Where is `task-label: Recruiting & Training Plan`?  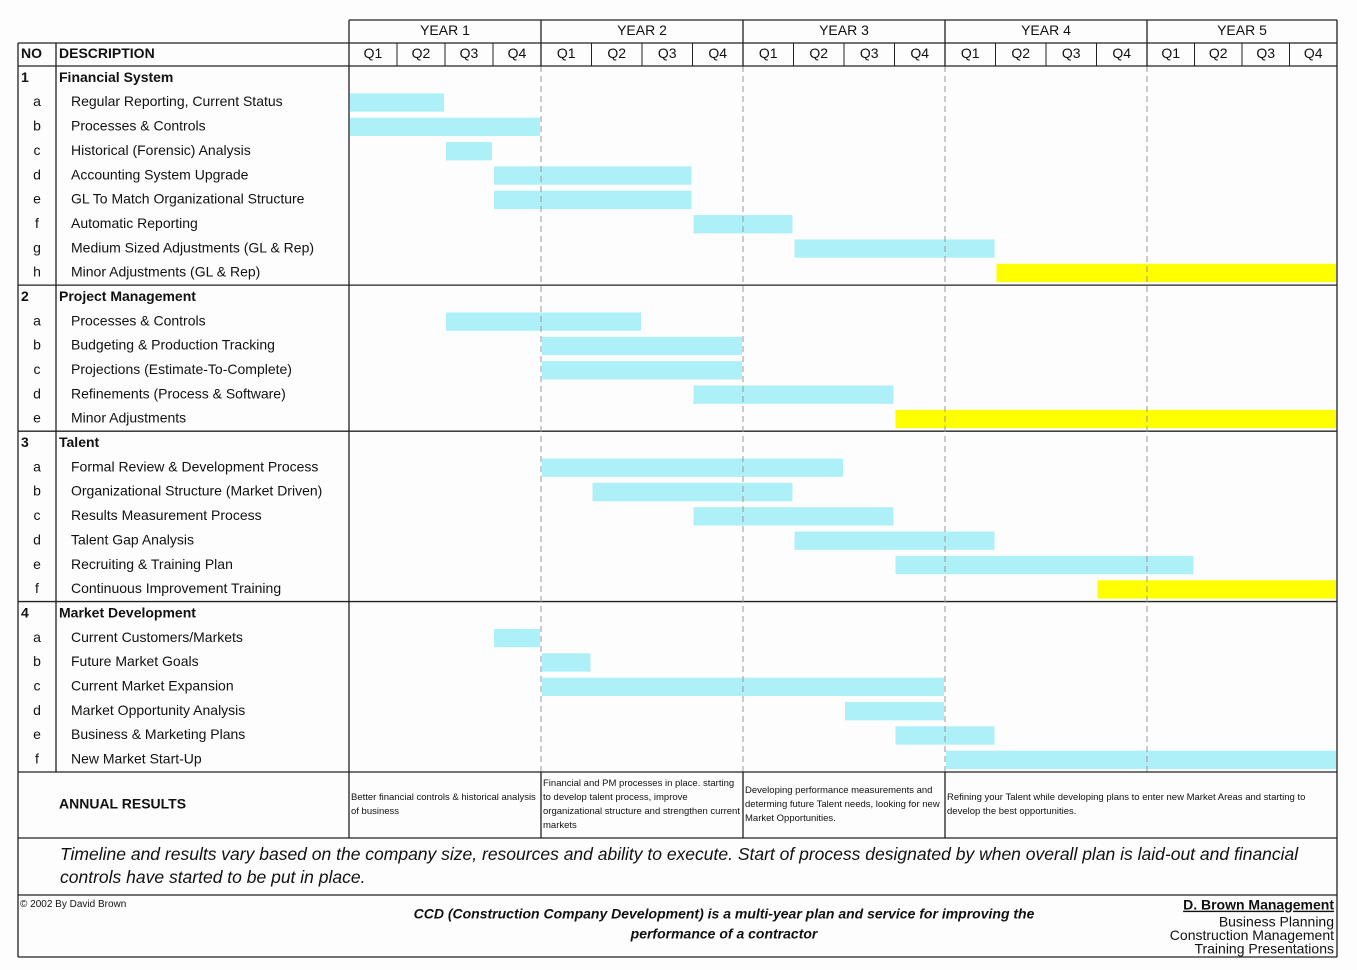
task-label: Recruiting & Training Plan is located at coordinates (152, 564).